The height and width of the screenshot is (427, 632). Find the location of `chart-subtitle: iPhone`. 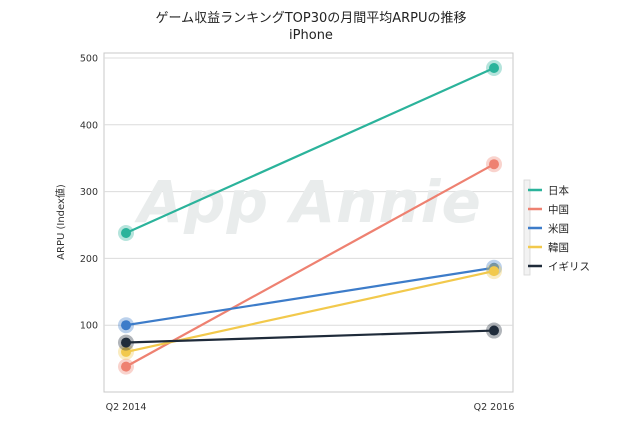

chart-subtitle: iPhone is located at coordinates (311, 35).